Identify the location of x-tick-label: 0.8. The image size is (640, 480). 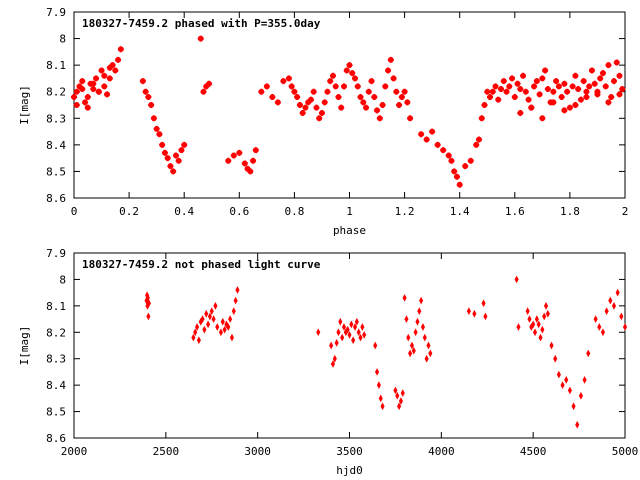
(294, 211).